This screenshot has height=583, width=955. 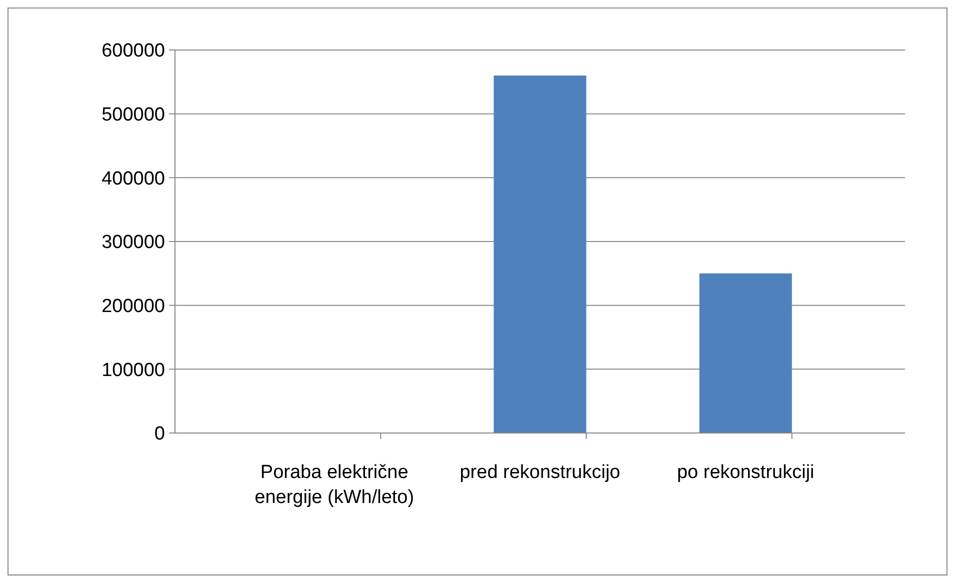 I want to click on y-tick-label: 100000, so click(x=133, y=370).